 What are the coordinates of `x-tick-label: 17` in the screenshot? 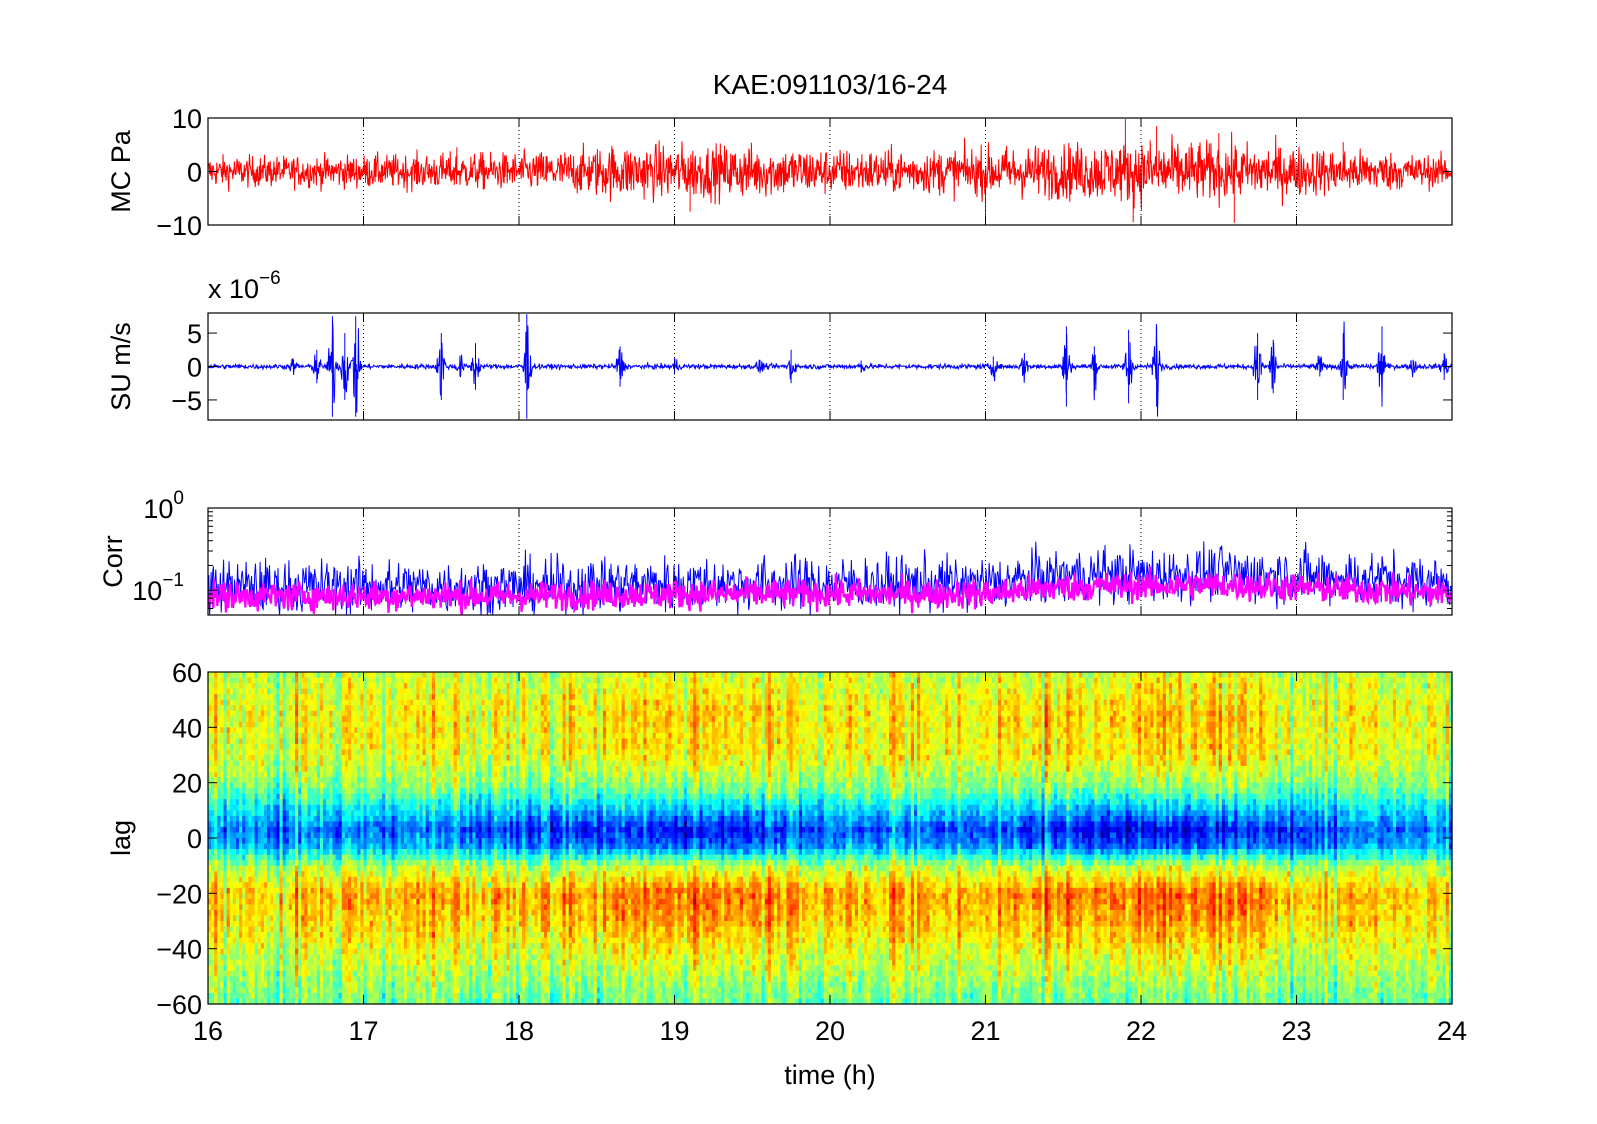 It's located at (363, 1031).